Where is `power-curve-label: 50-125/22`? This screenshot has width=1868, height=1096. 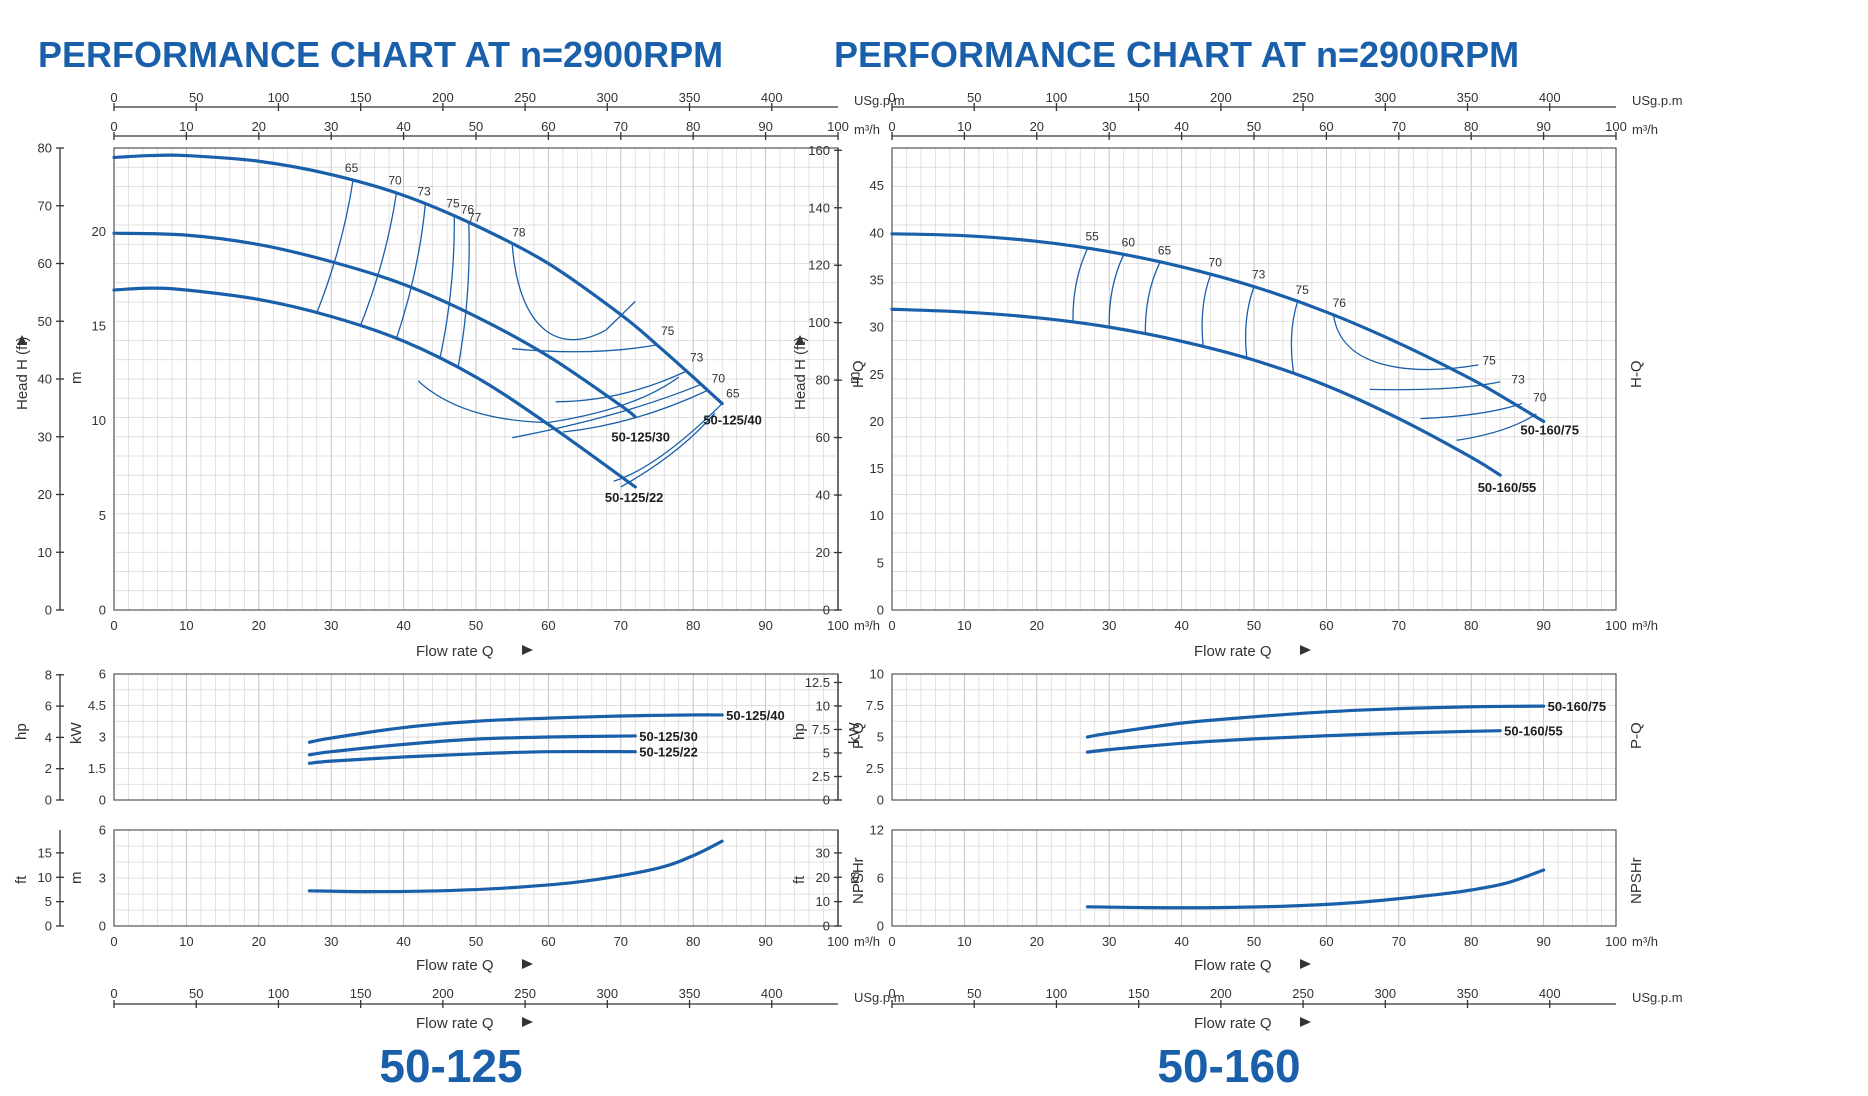 power-curve-label: 50-125/22 is located at coordinates (668, 752).